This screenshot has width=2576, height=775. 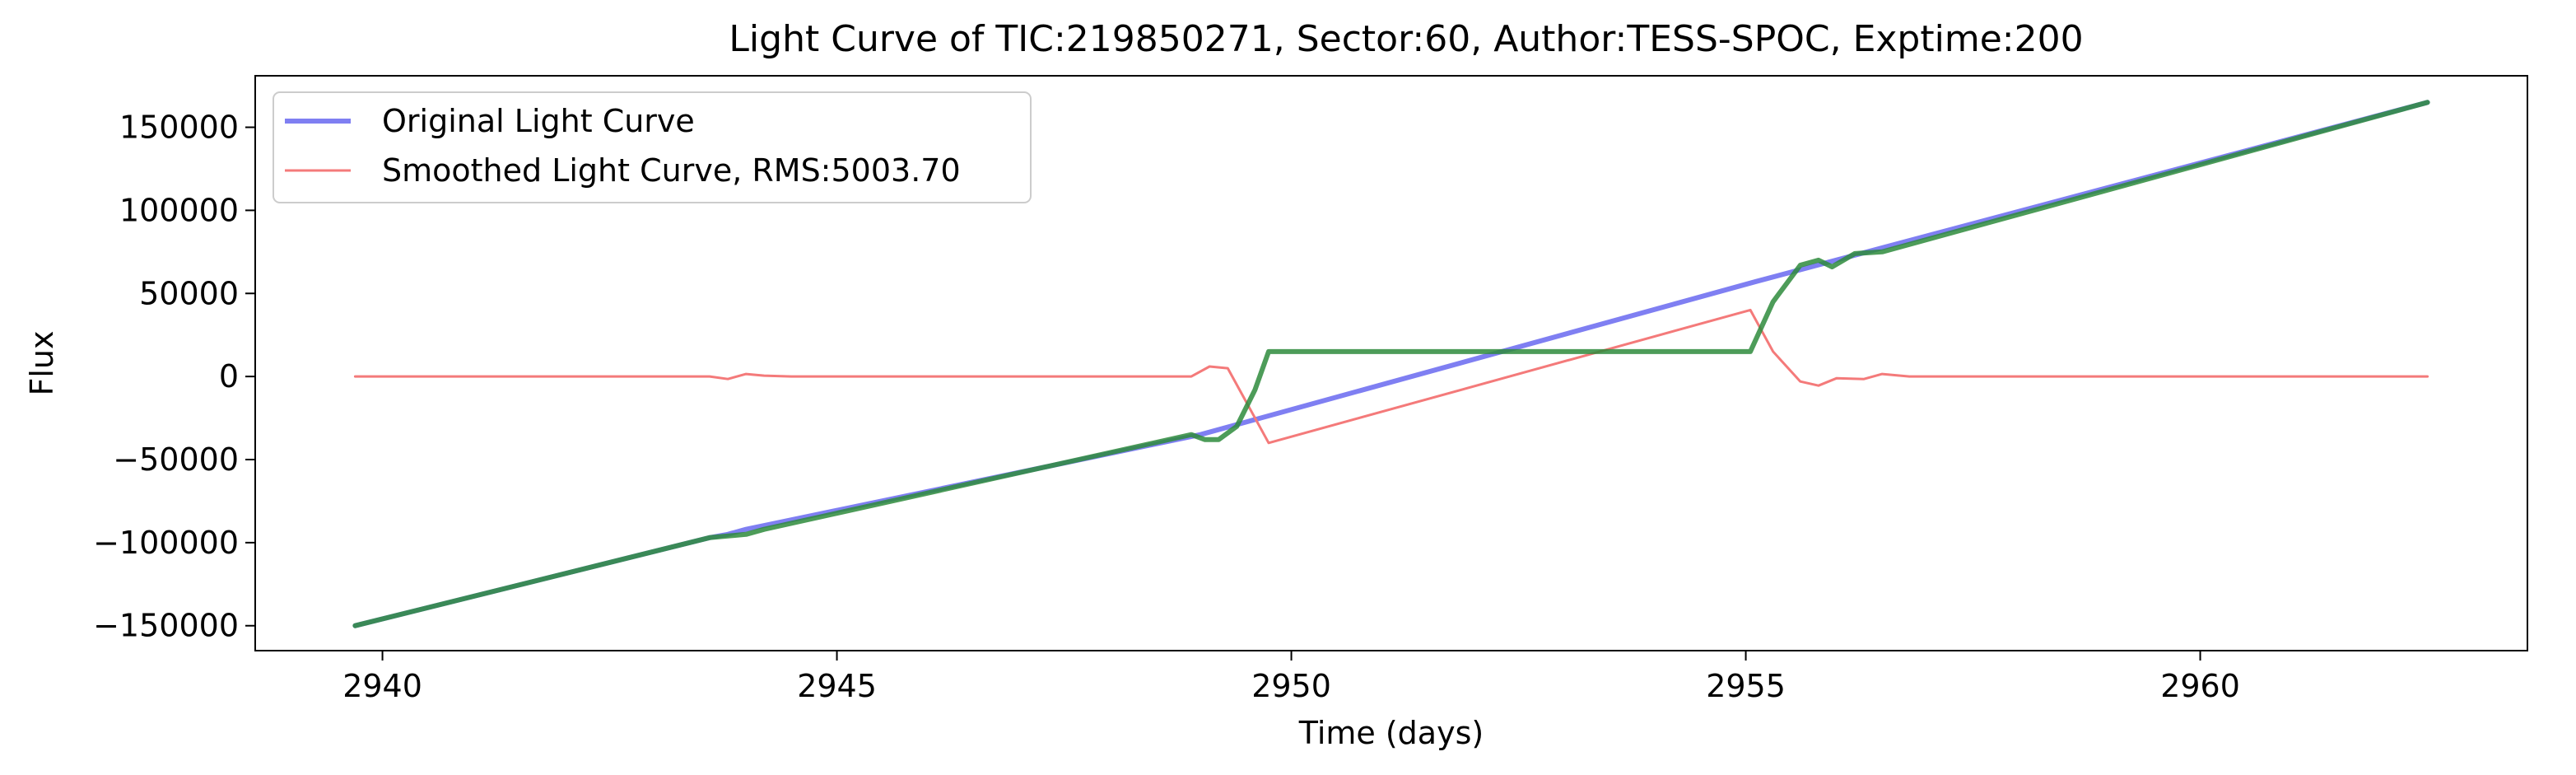 I want to click on y-tick-label: 100000, so click(x=179, y=210).